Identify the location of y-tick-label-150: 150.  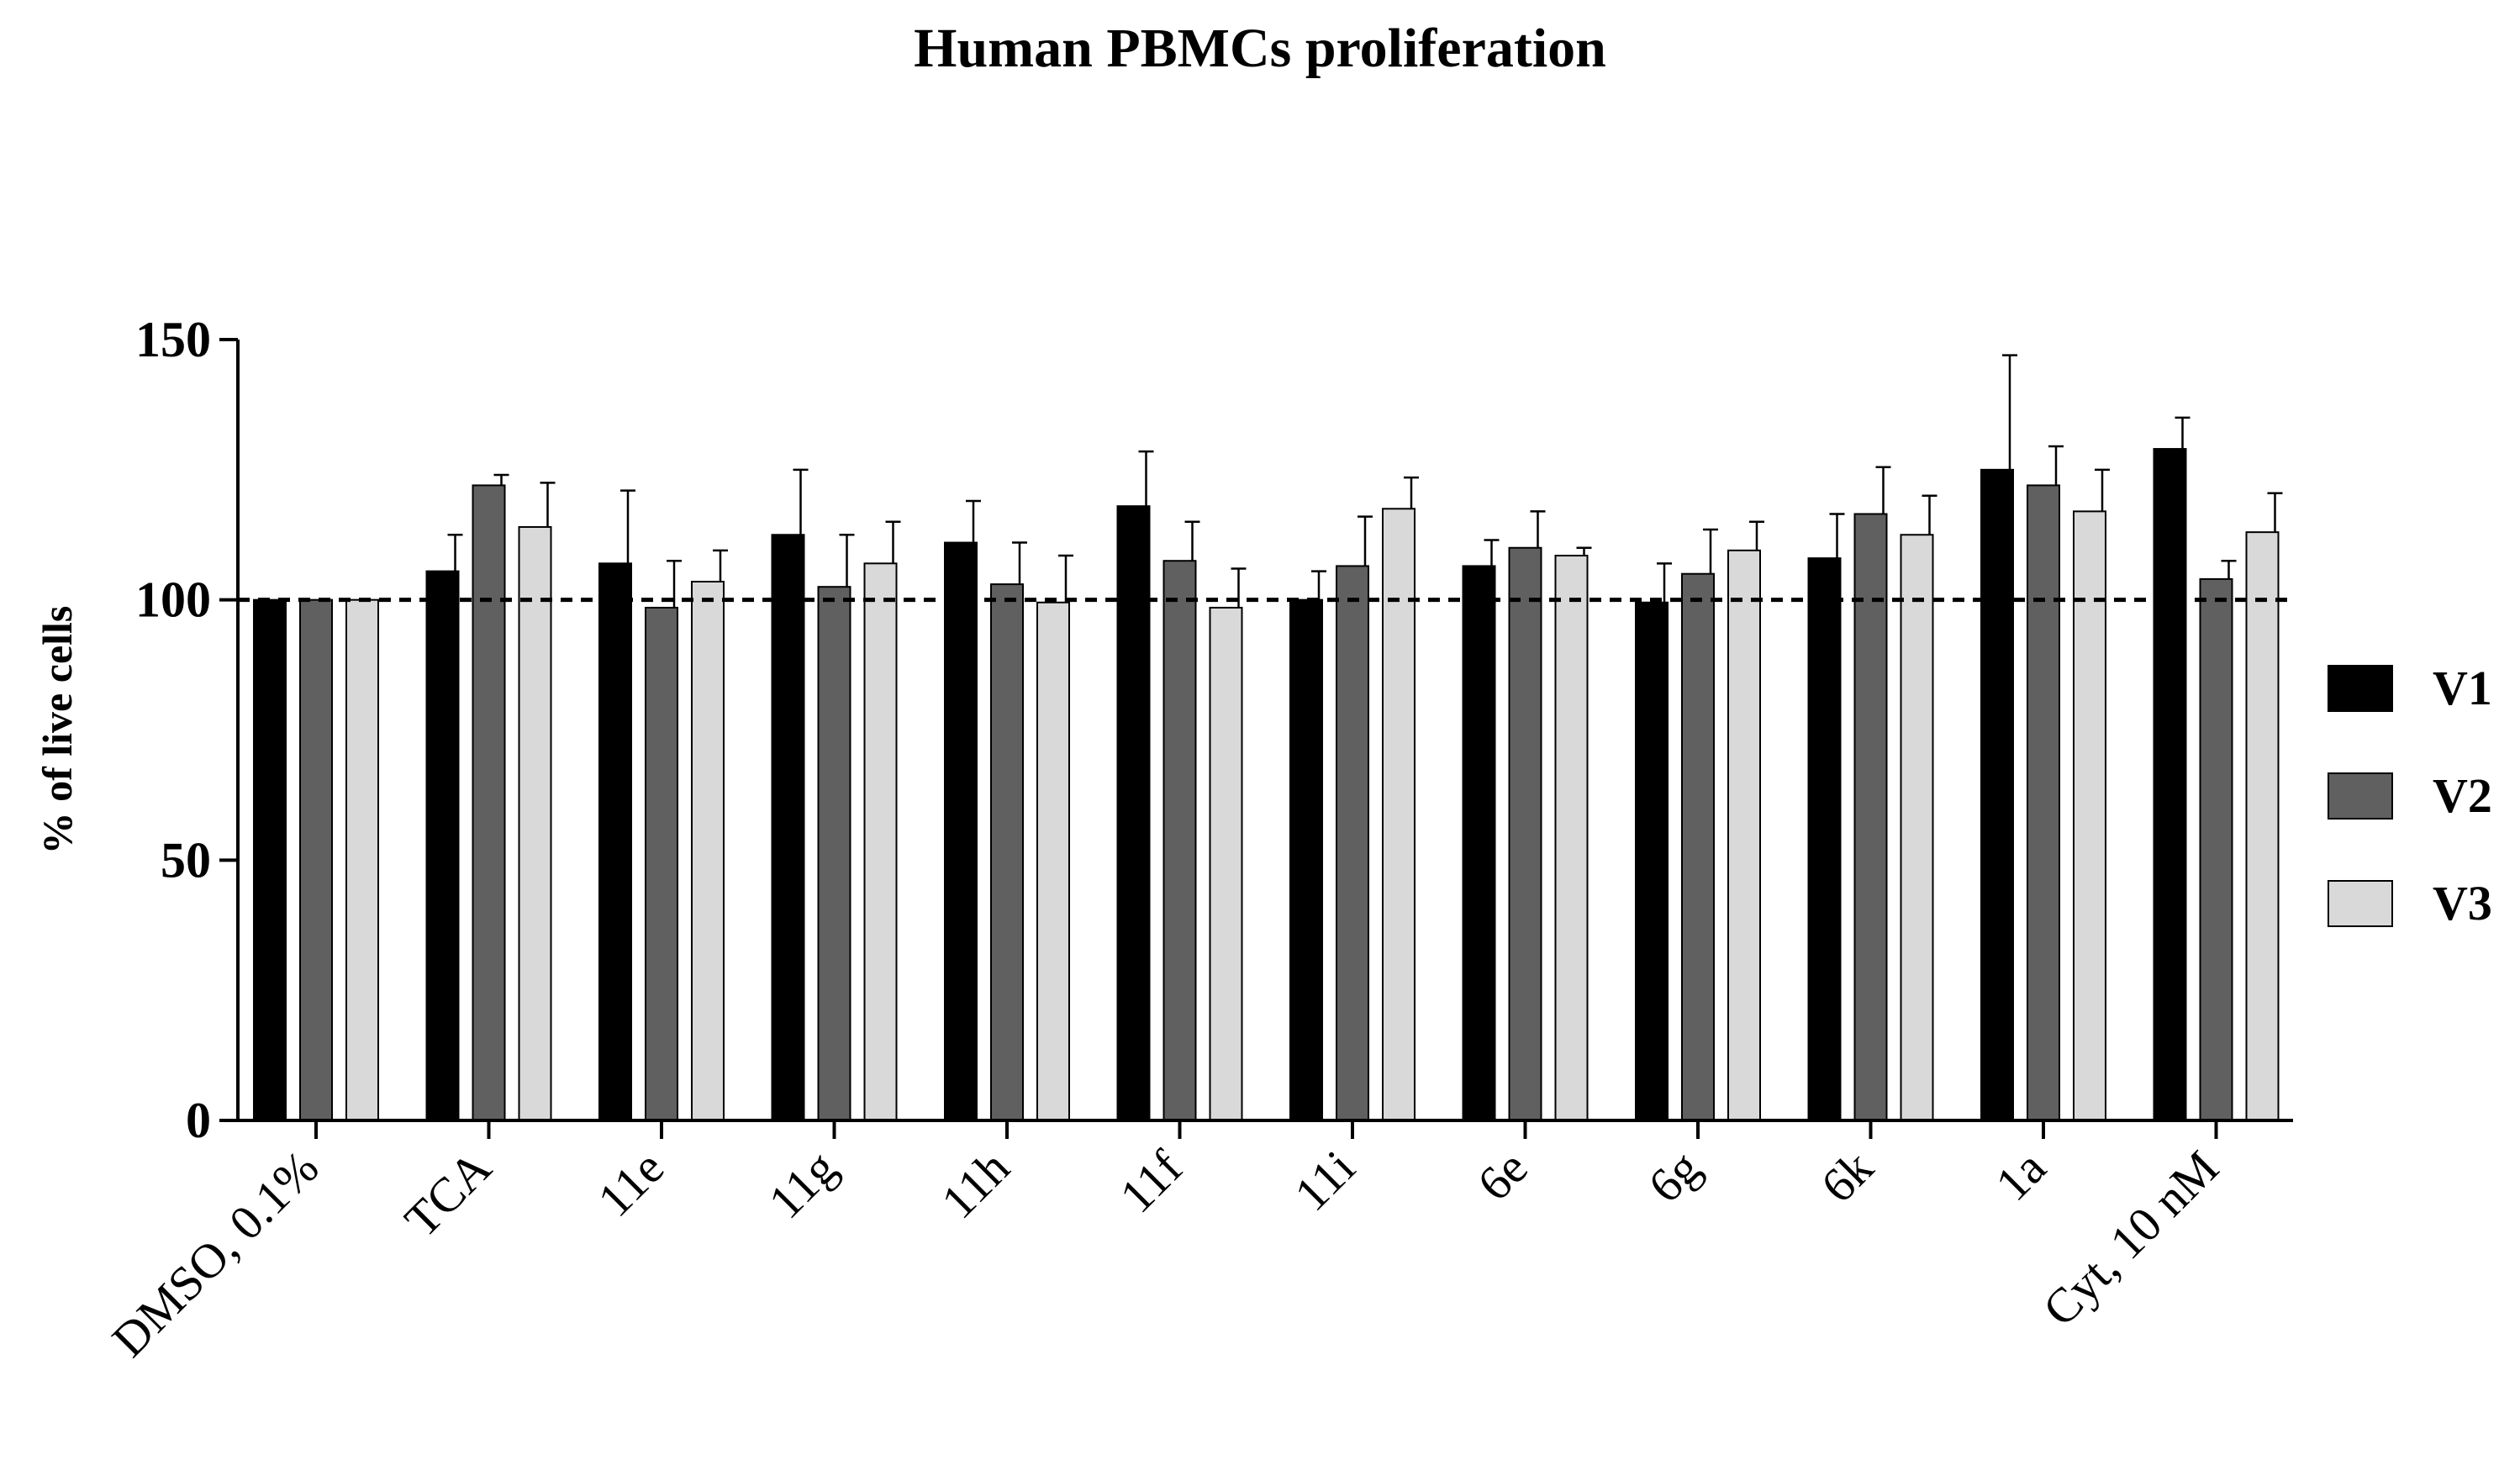
(173, 340).